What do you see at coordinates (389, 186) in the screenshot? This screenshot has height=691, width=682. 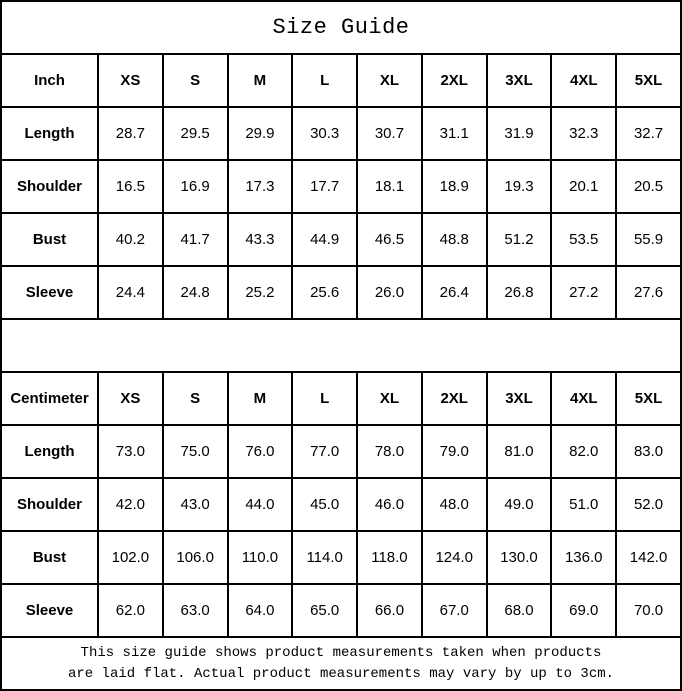 I see `measurement-value: 18.1` at bounding box center [389, 186].